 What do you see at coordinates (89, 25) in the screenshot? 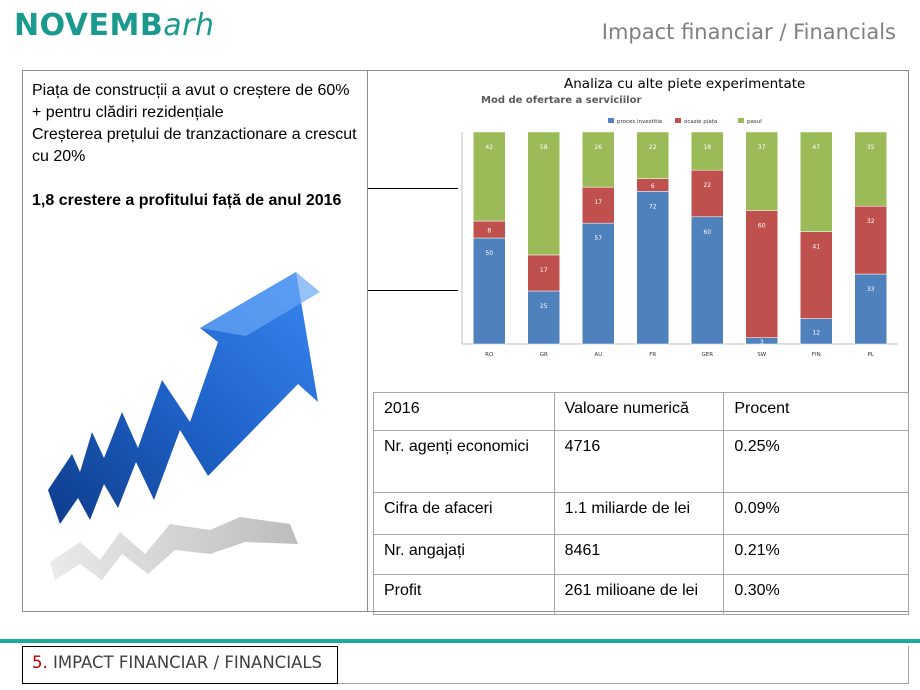
I see `logo-part1: NOVEMB` at bounding box center [89, 25].